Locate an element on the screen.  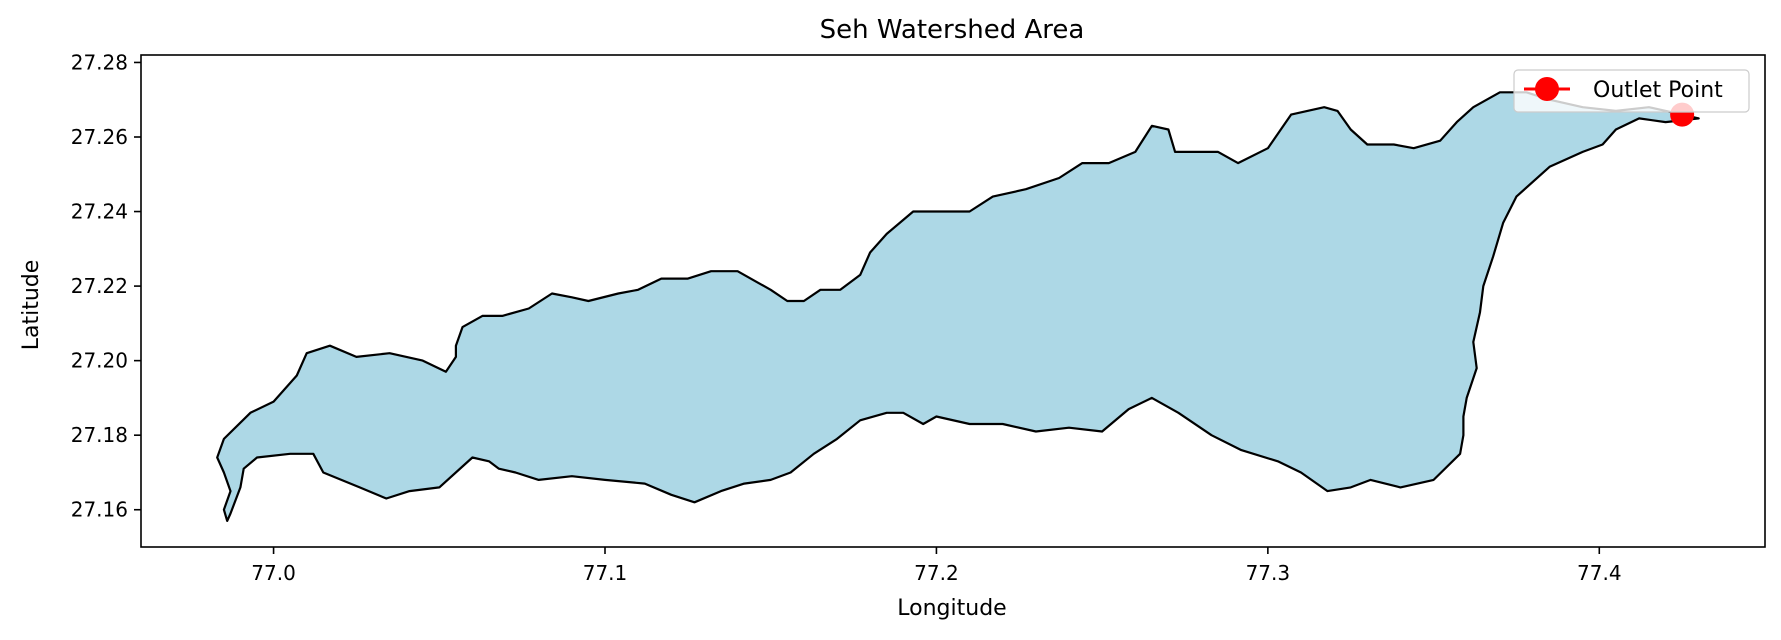
x-tick-label: 77.2 is located at coordinates (936, 573).